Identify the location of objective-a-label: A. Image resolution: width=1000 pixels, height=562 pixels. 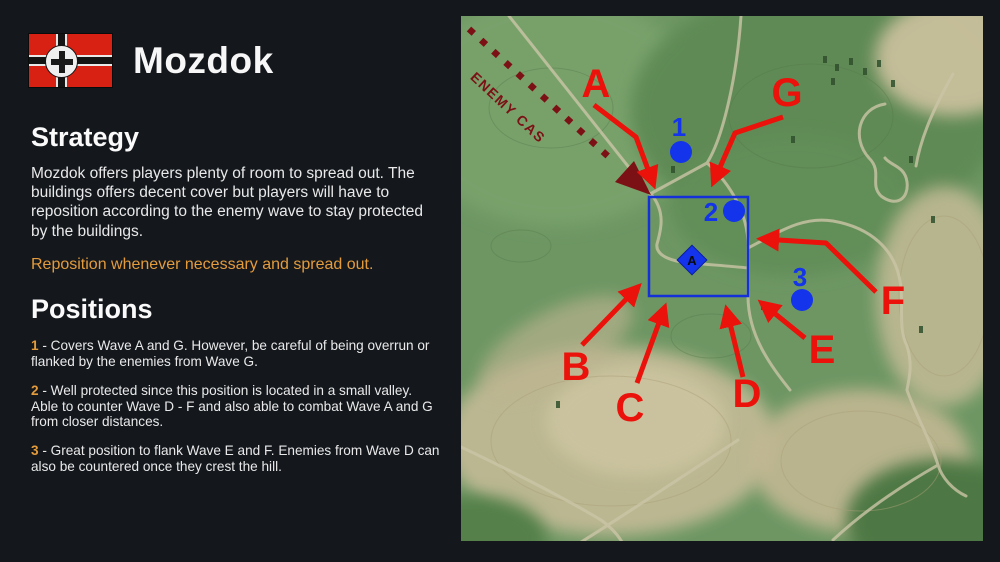
(692, 260).